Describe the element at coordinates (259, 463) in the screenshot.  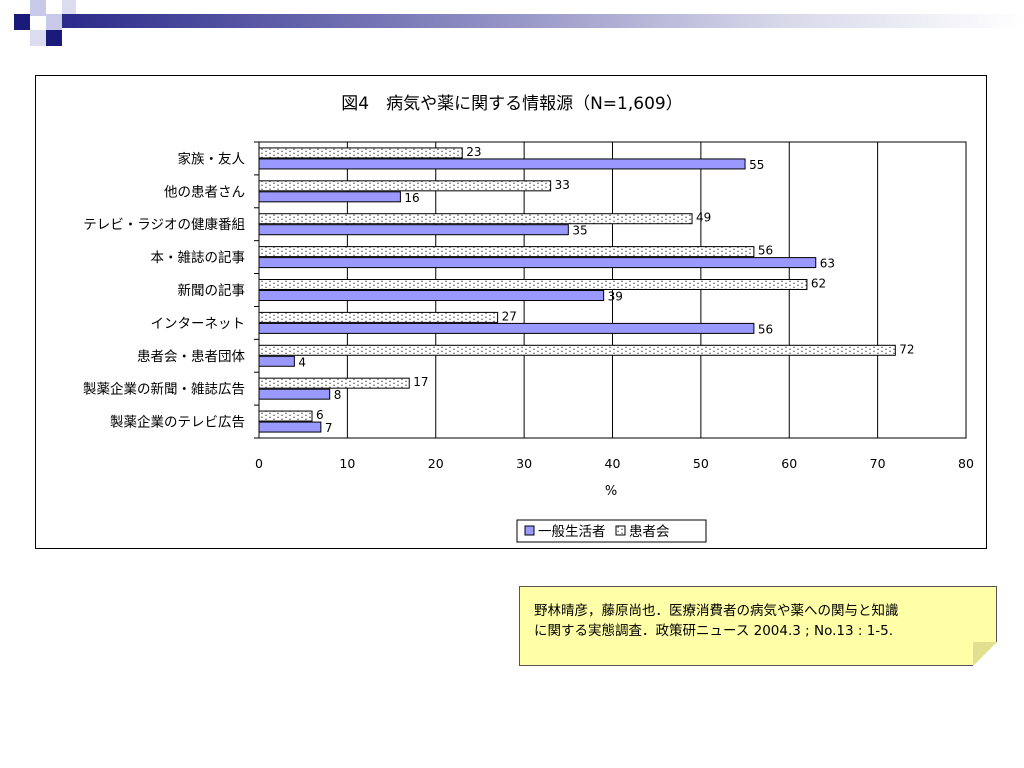
I see `x-tick-label-0: 0` at that location.